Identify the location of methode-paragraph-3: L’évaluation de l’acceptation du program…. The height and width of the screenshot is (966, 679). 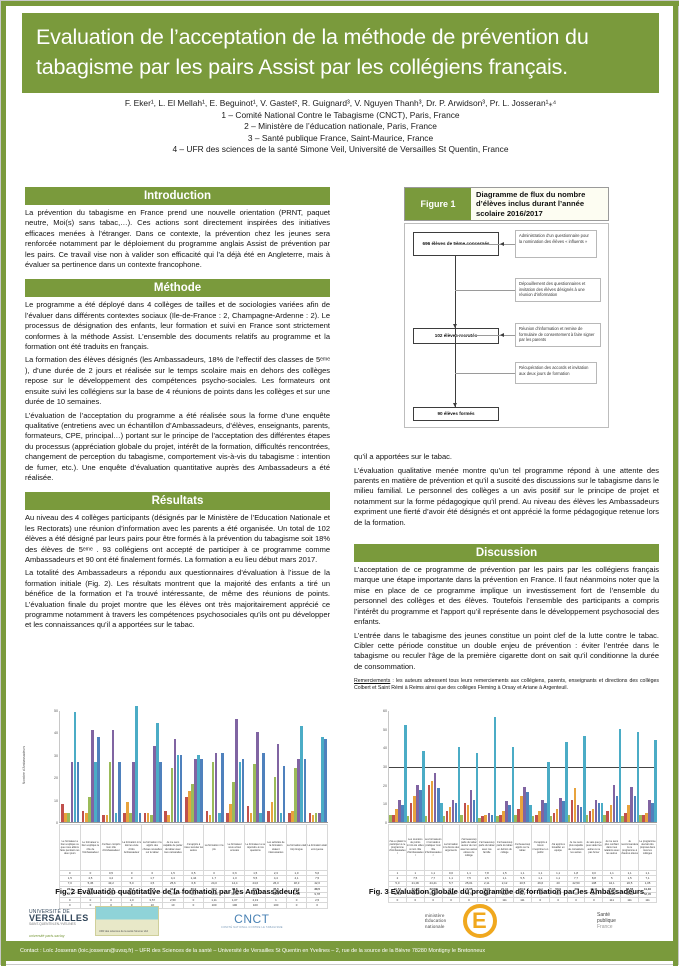
(177, 446).